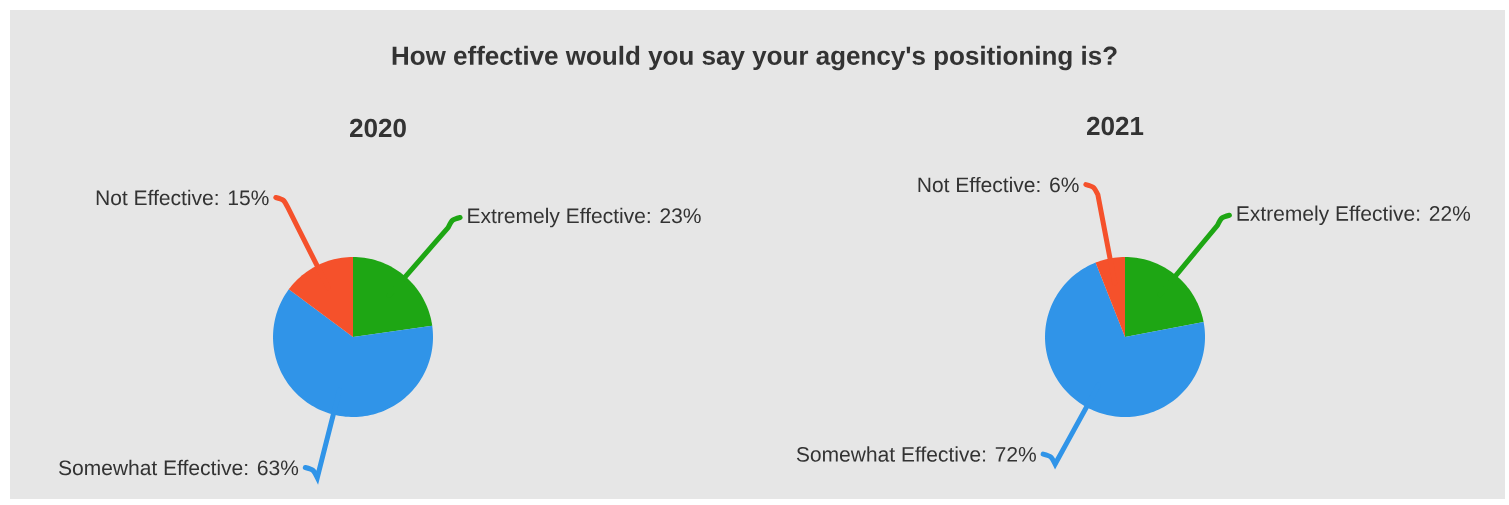 Image resolution: width=1509 pixels, height=505 pixels. Describe the element at coordinates (182, 197) in the screenshot. I see `slice-label: Not Effective: 15%` at that location.